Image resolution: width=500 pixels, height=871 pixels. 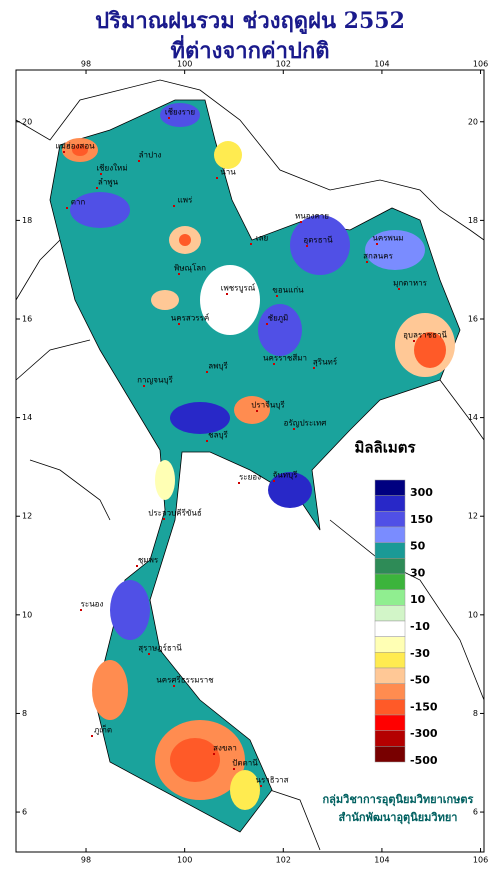 I want to click on legend-label: 300, so click(x=421, y=492).